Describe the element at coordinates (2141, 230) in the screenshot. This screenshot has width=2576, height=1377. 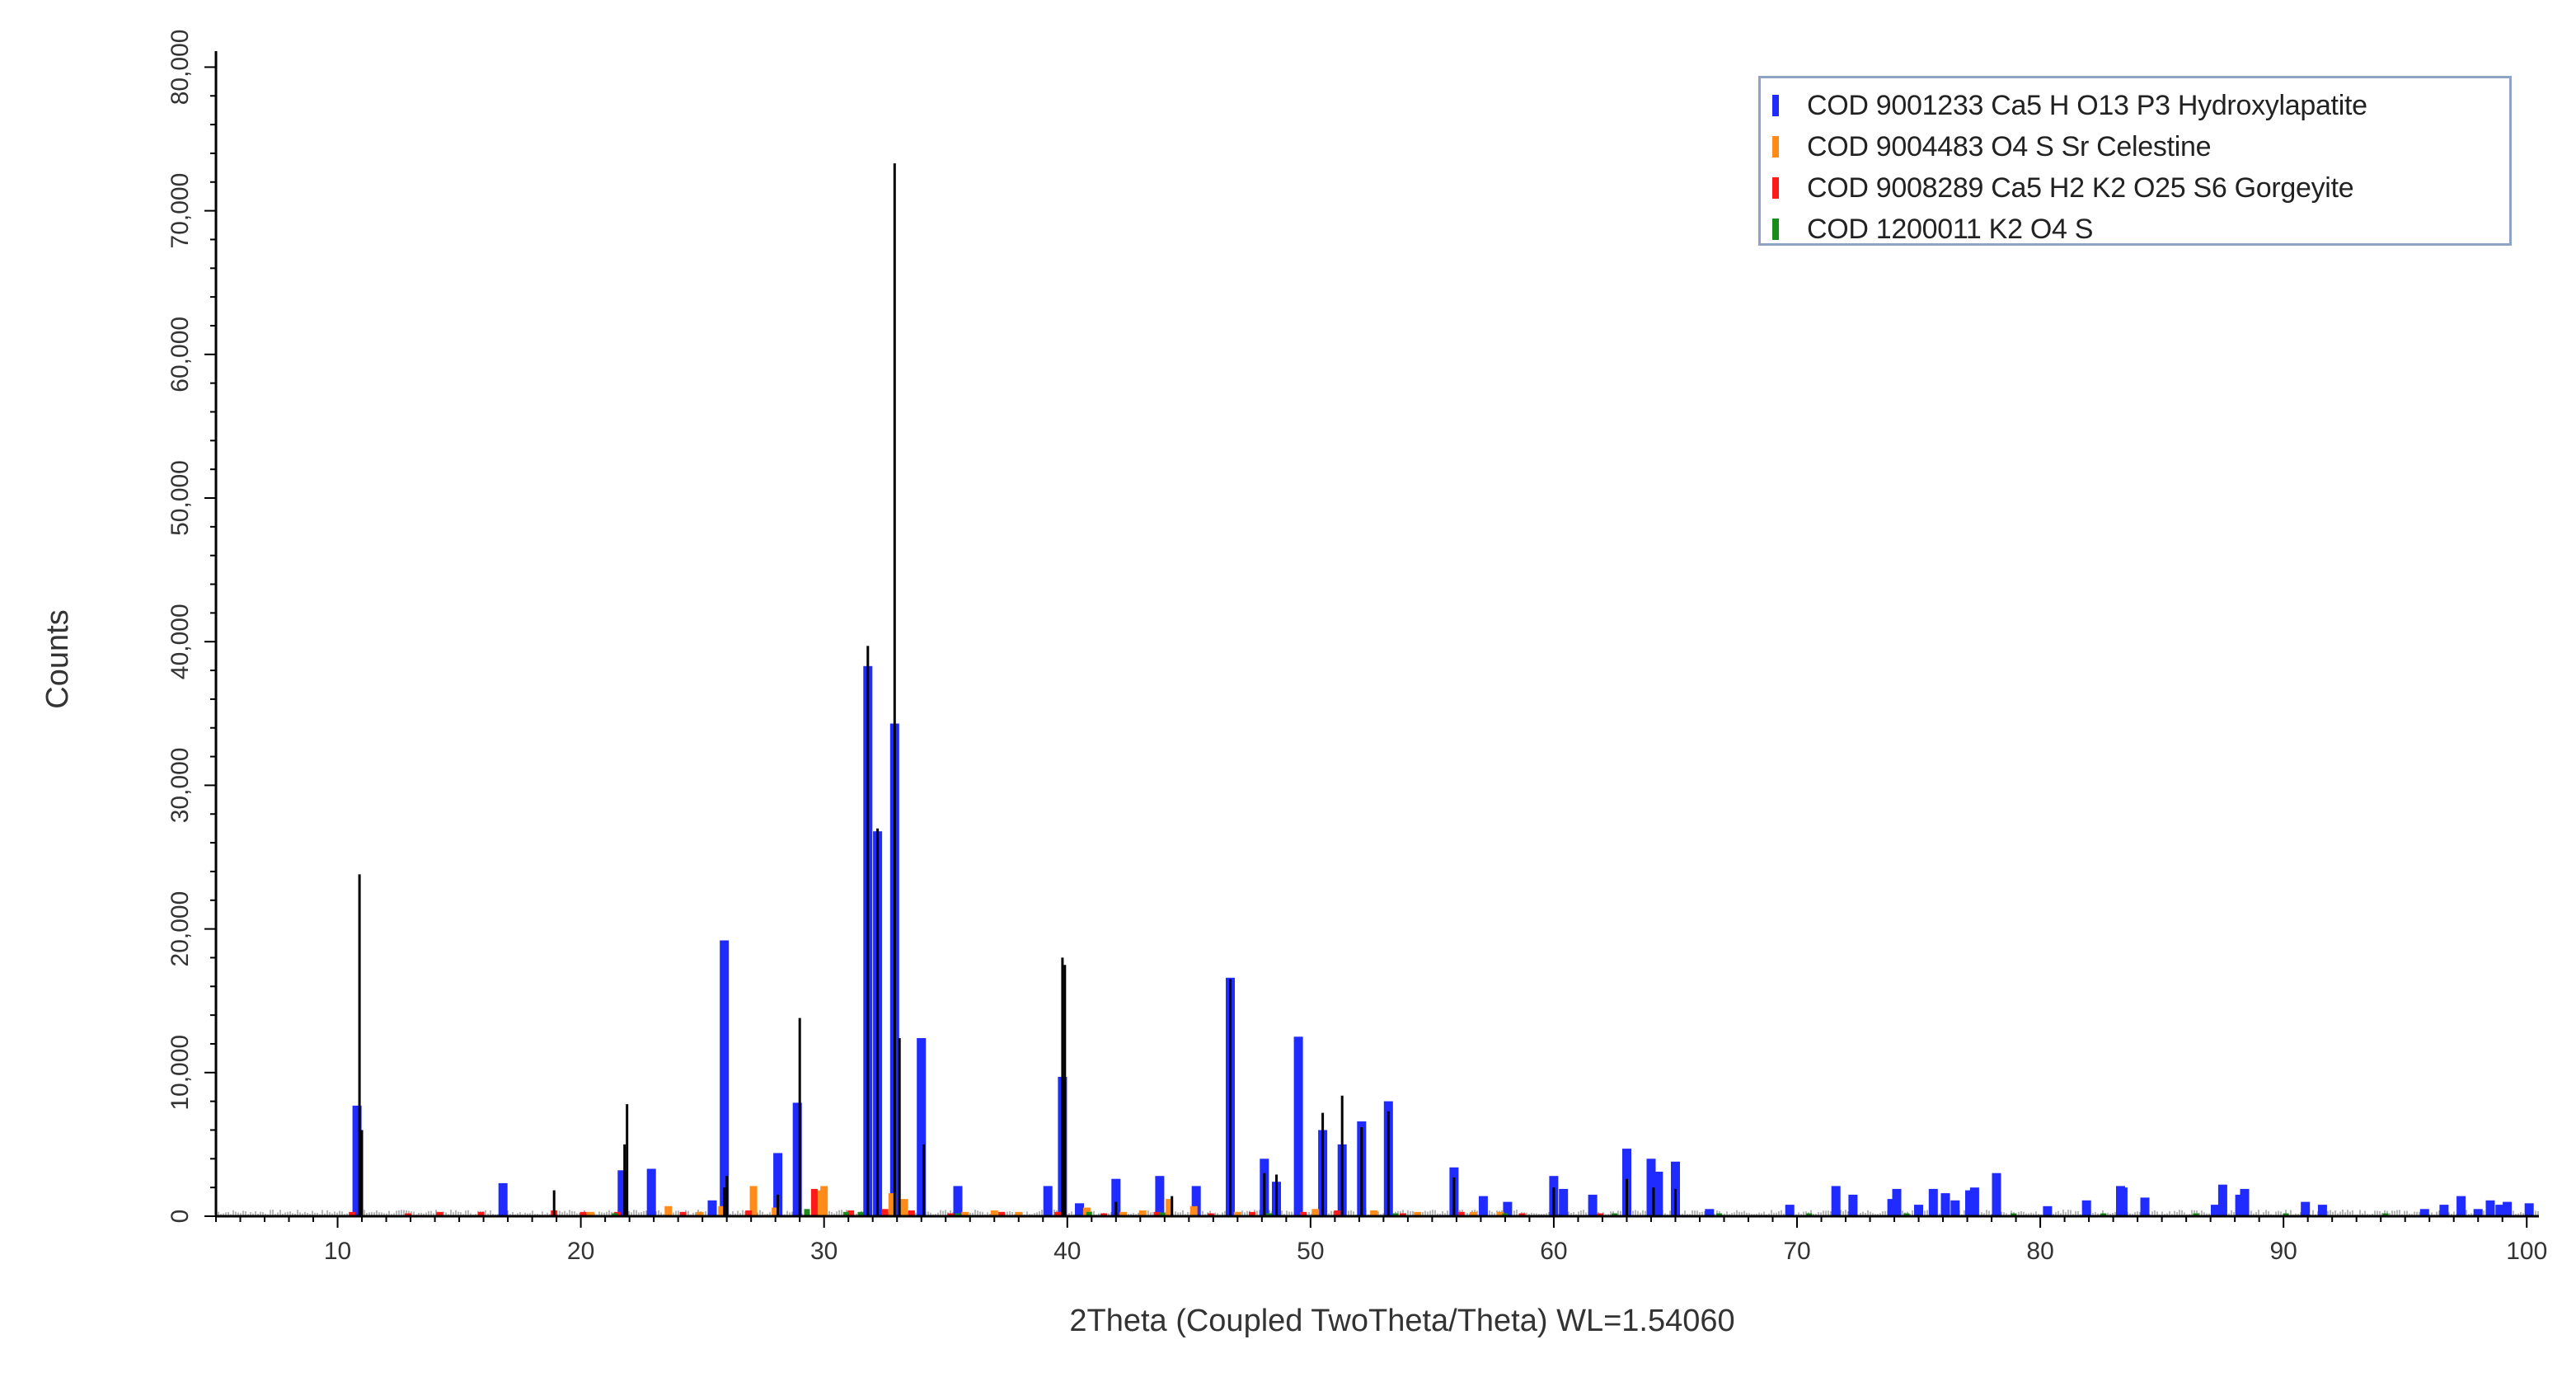
I see `legend-item: COD 1200011 K2 O4 S` at that location.